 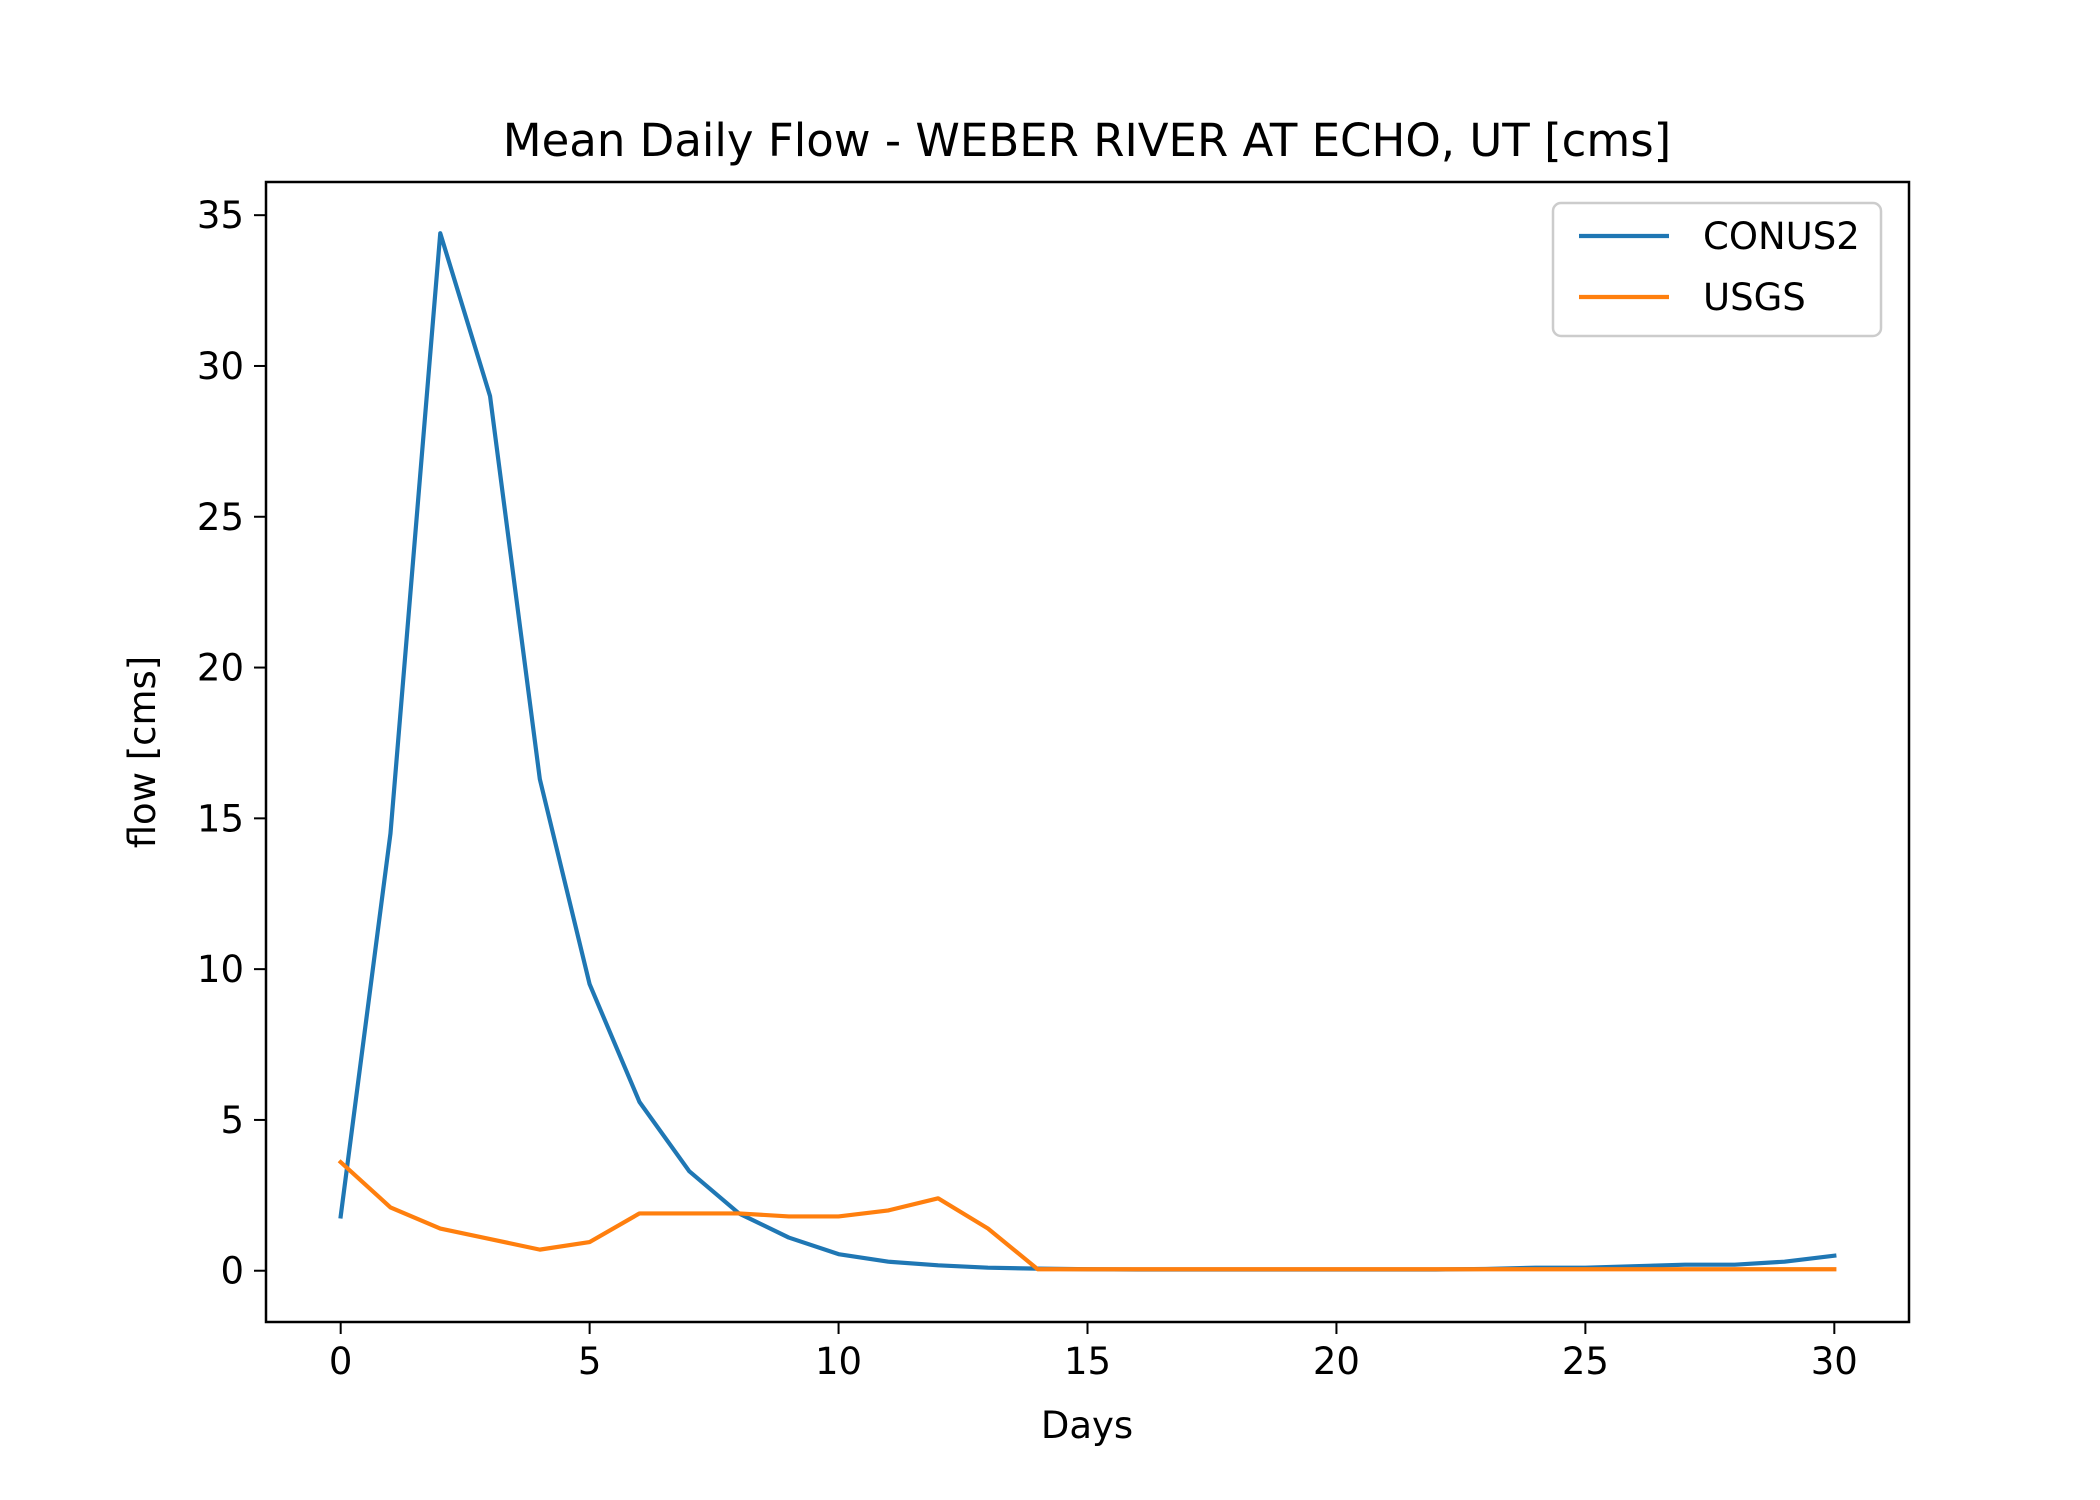 What do you see at coordinates (220, 969) in the screenshot?
I see `y-tick-label: 10` at bounding box center [220, 969].